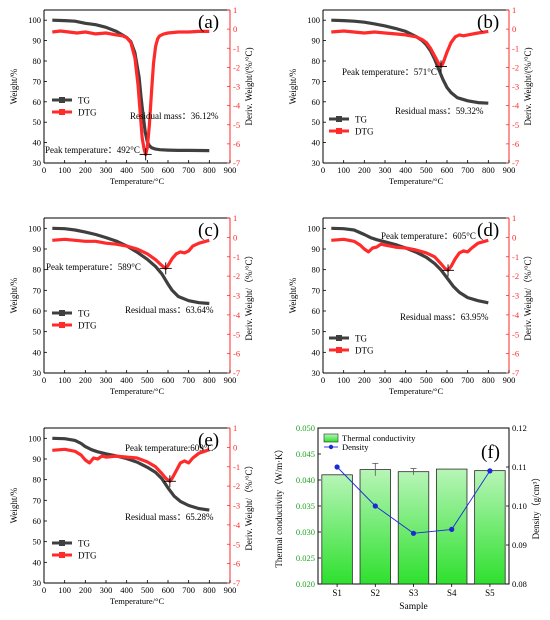 This screenshot has width=550, height=620. Describe the element at coordinates (337, 593) in the screenshot. I see `x-tick-label: S1` at that location.